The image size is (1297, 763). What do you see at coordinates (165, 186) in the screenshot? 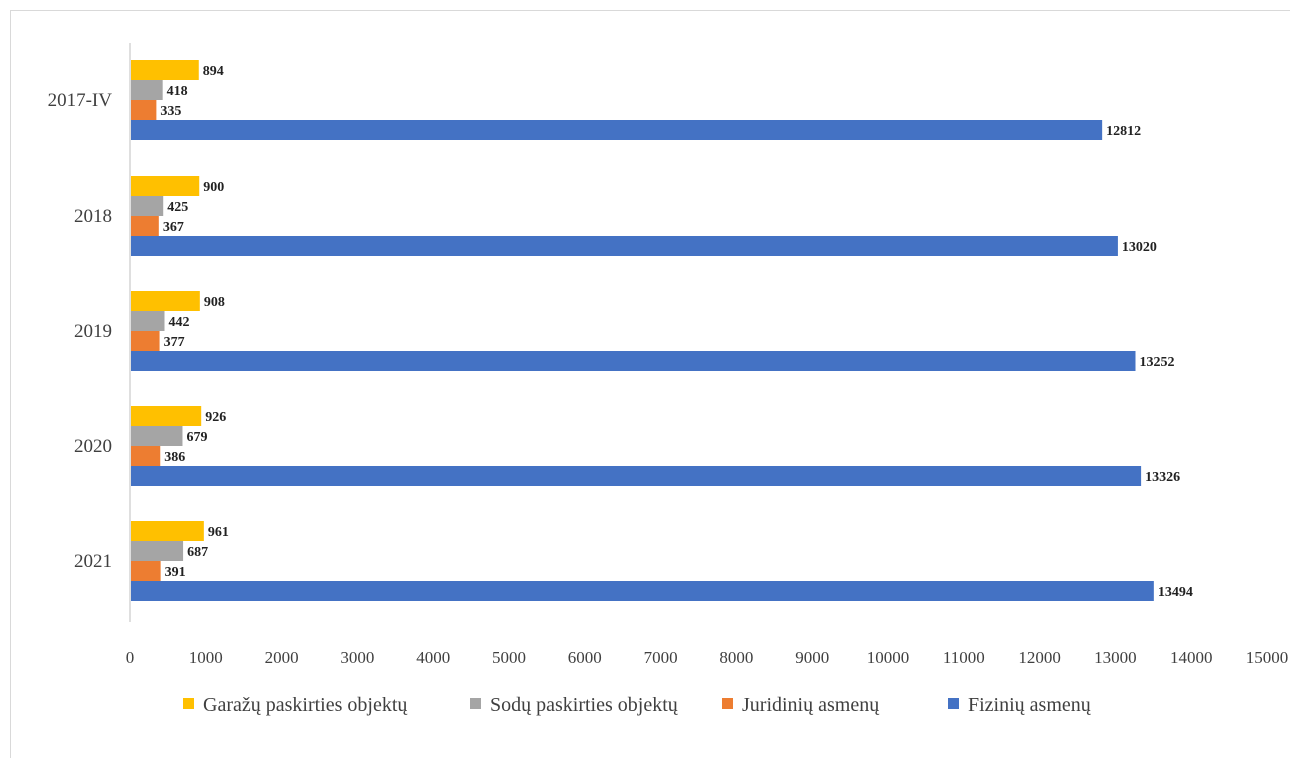
I see `bar-2018-garažų-paskirties-objektų` at bounding box center [165, 186].